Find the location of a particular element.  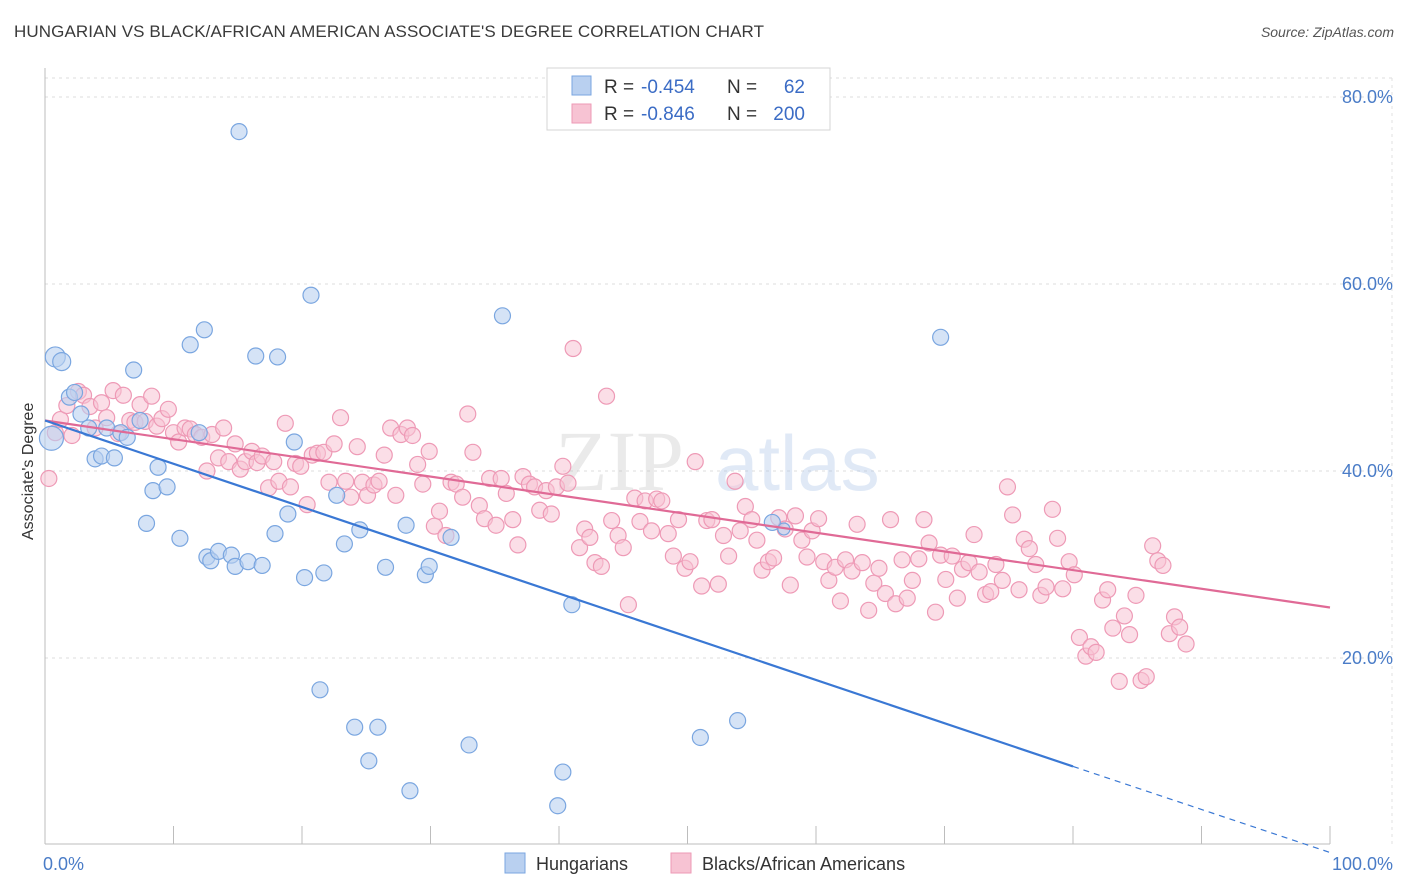

legend-swatch-pink is located at coordinates (581, 113).